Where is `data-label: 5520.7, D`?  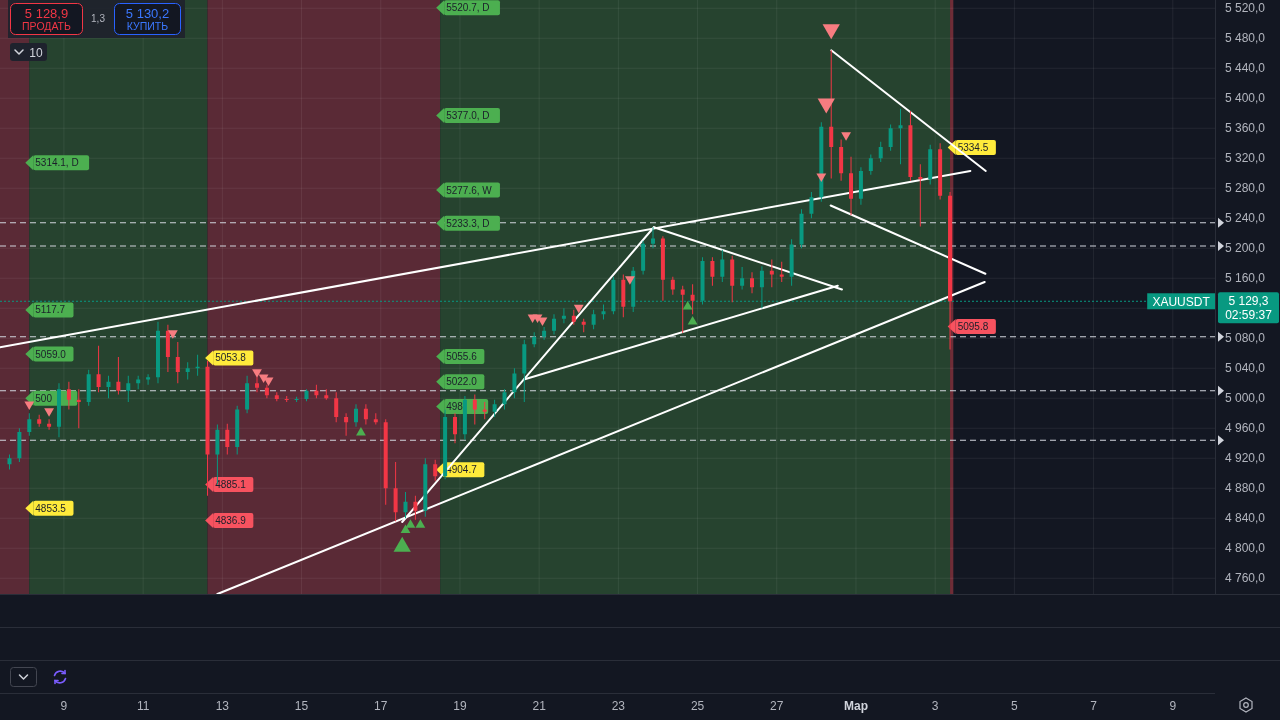
data-label: 5520.7, D is located at coordinates (468, 8).